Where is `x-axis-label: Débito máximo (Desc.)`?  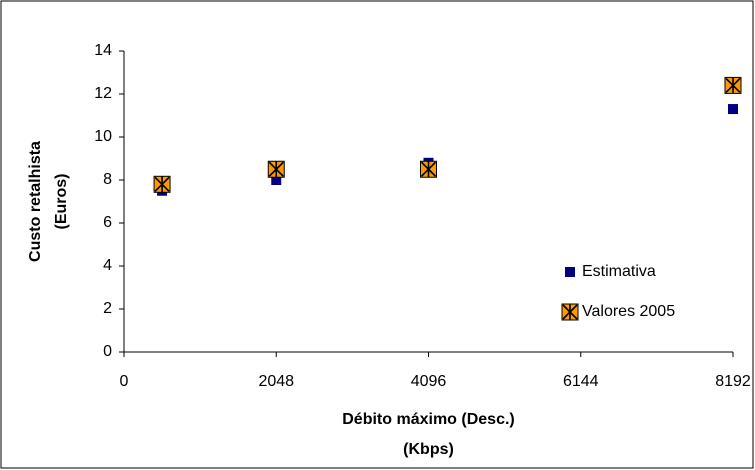
x-axis-label: Débito máximo (Desc.) is located at coordinates (428, 419).